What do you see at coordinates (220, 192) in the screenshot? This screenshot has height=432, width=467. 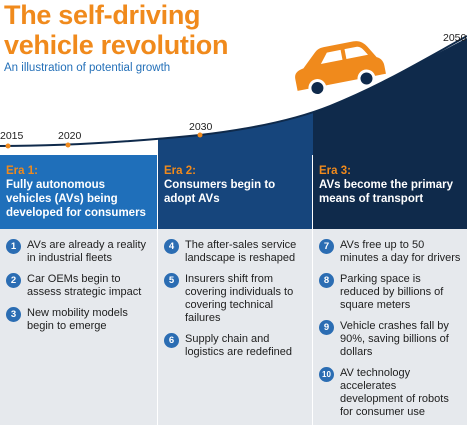 I see `era-2-description: Consumers begin to adopt AVs` at bounding box center [220, 192].